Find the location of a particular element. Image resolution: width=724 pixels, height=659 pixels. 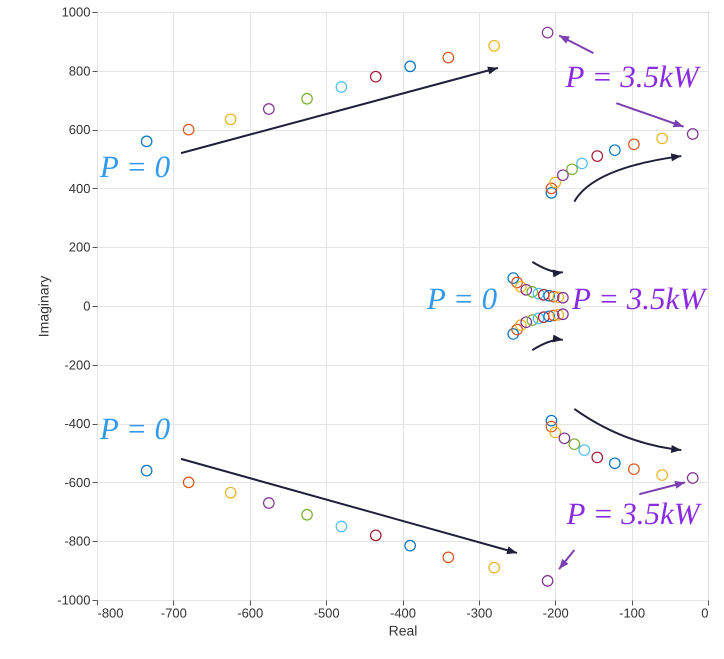

x-tick-label: -600 is located at coordinates (250, 613).